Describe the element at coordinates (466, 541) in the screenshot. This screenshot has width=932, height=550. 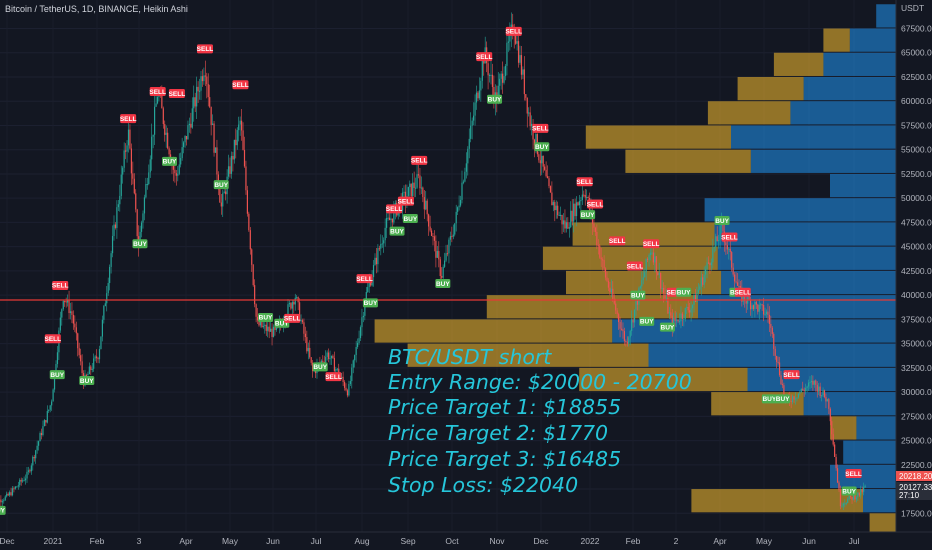
I see `time-axis` at that location.